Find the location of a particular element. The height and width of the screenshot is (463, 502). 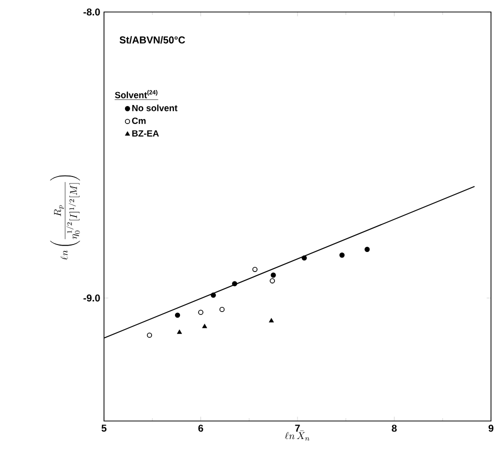

x-tick-label: 7 is located at coordinates (297, 428).